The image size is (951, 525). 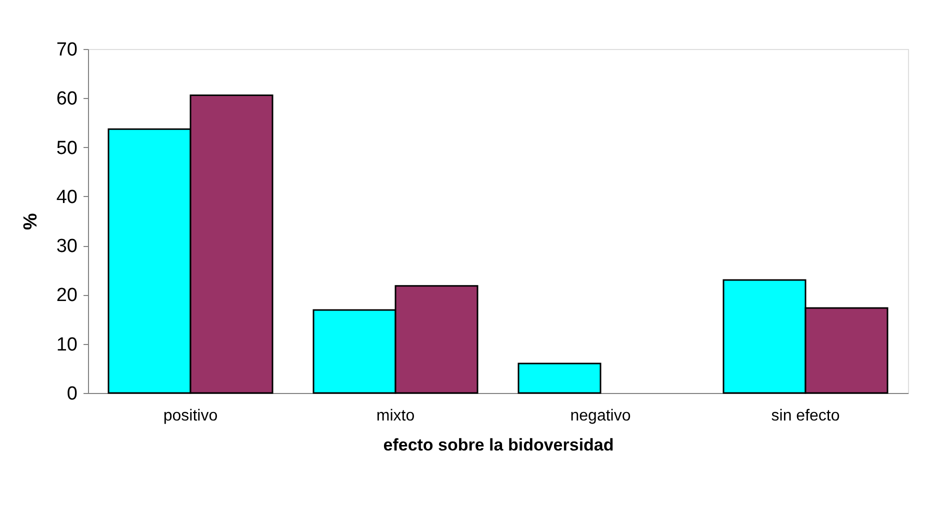 What do you see at coordinates (67, 50) in the screenshot?
I see `y-tick-label: 70` at bounding box center [67, 50].